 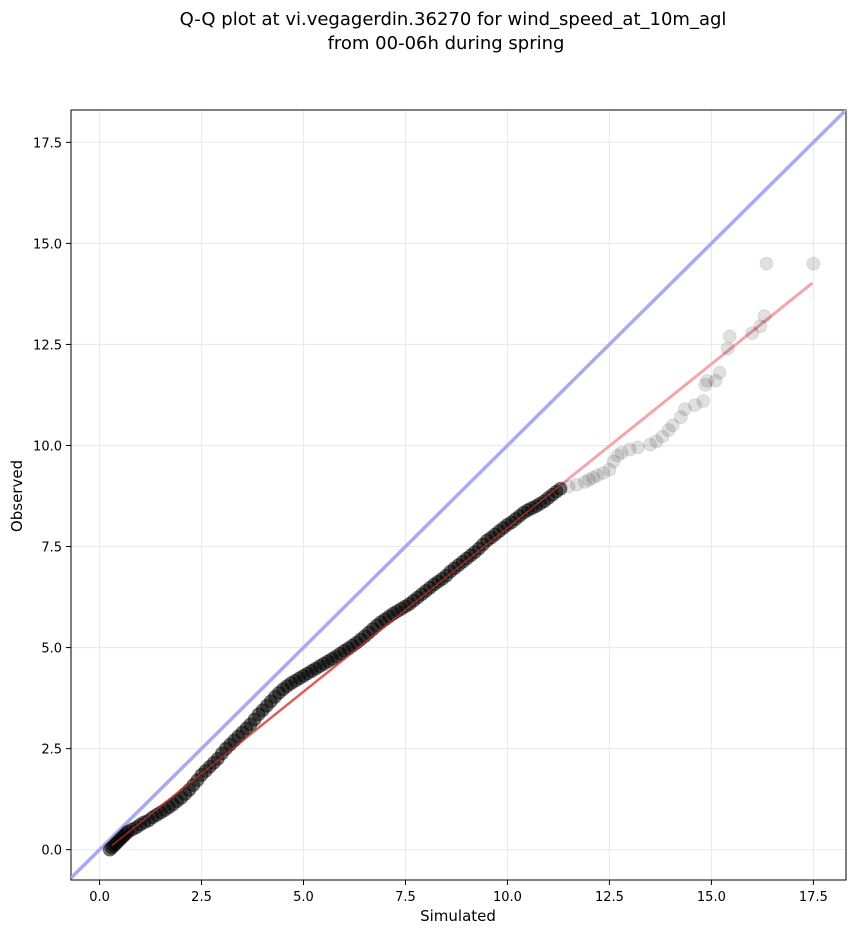 What do you see at coordinates (458, 916) in the screenshot?
I see `x-axis-label: Simulated` at bounding box center [458, 916].